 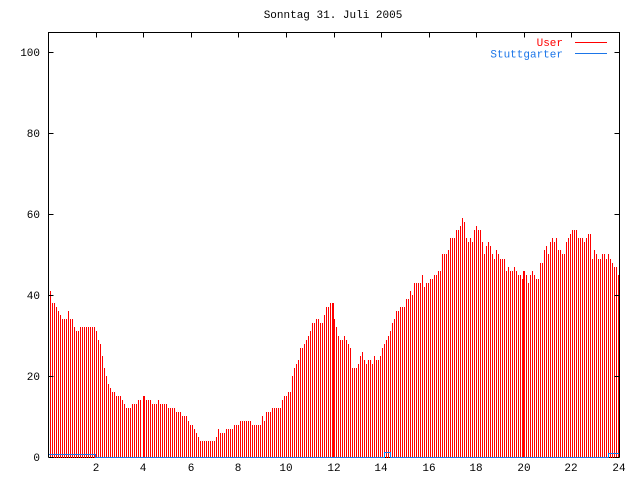 I want to click on svg-text: 2, so click(x=96, y=469).